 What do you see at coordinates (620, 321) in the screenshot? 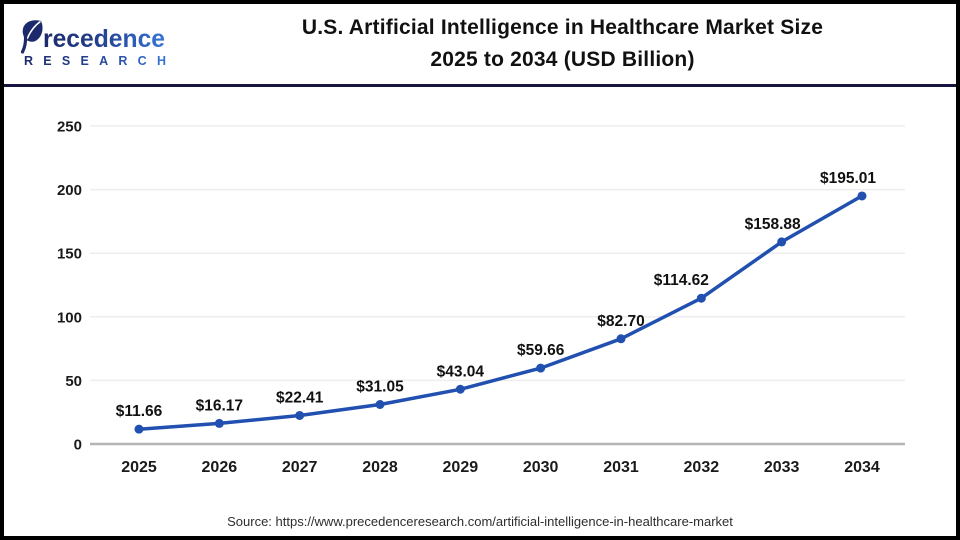
I see `data-point-label: $82.70` at bounding box center [620, 321].